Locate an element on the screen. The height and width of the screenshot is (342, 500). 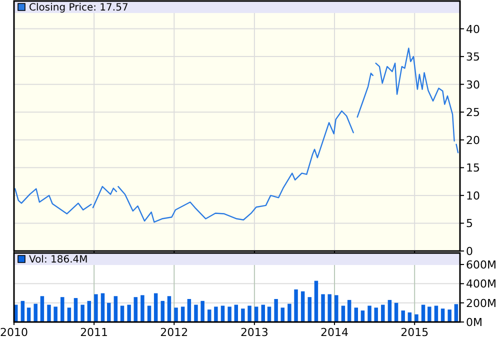
x-tick-label: 2011 is located at coordinates (94, 332).